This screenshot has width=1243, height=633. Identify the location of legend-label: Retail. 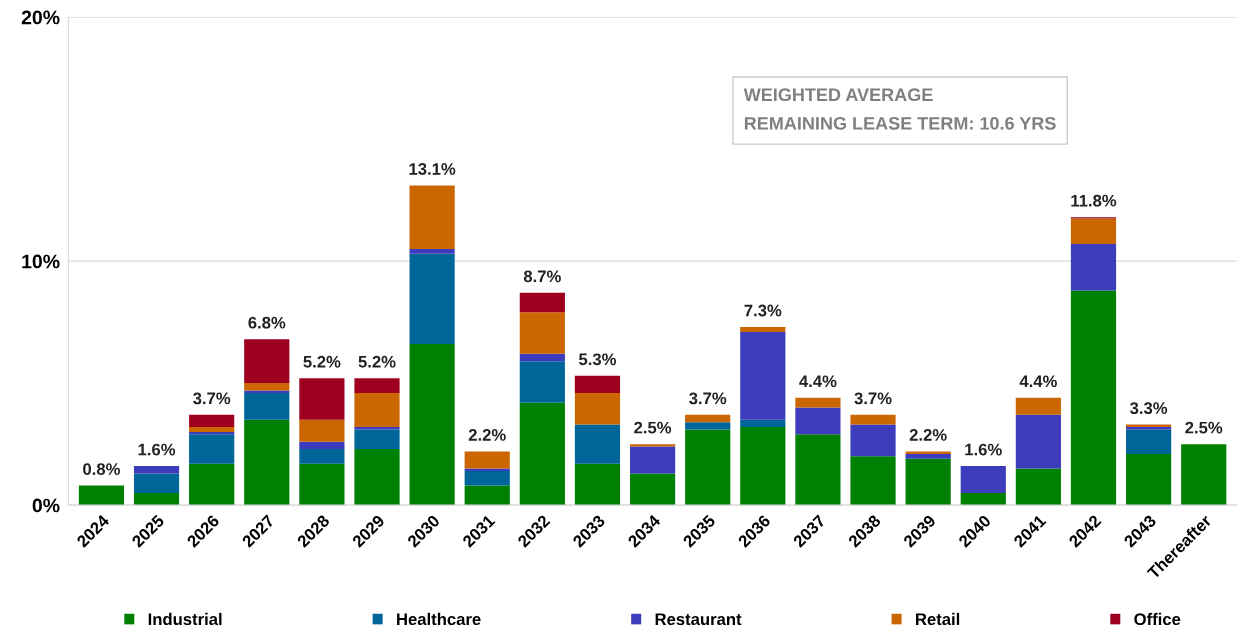
(938, 619).